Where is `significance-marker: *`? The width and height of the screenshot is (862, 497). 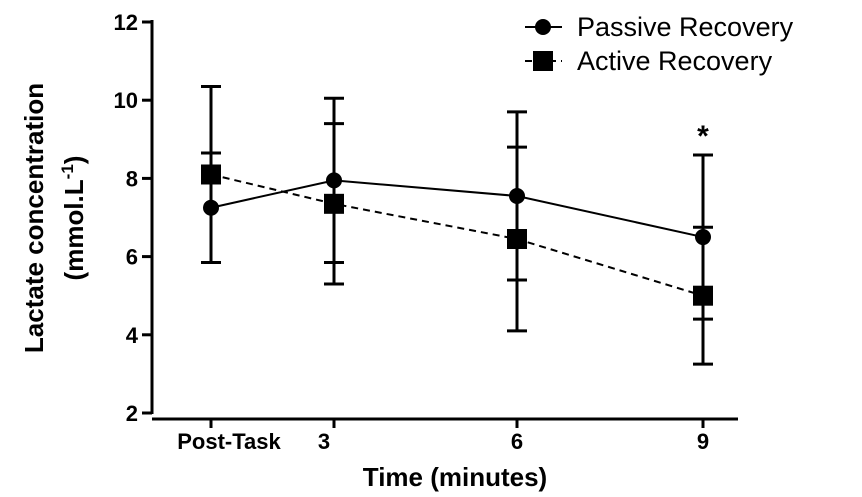
significance-marker: * is located at coordinates (703, 136).